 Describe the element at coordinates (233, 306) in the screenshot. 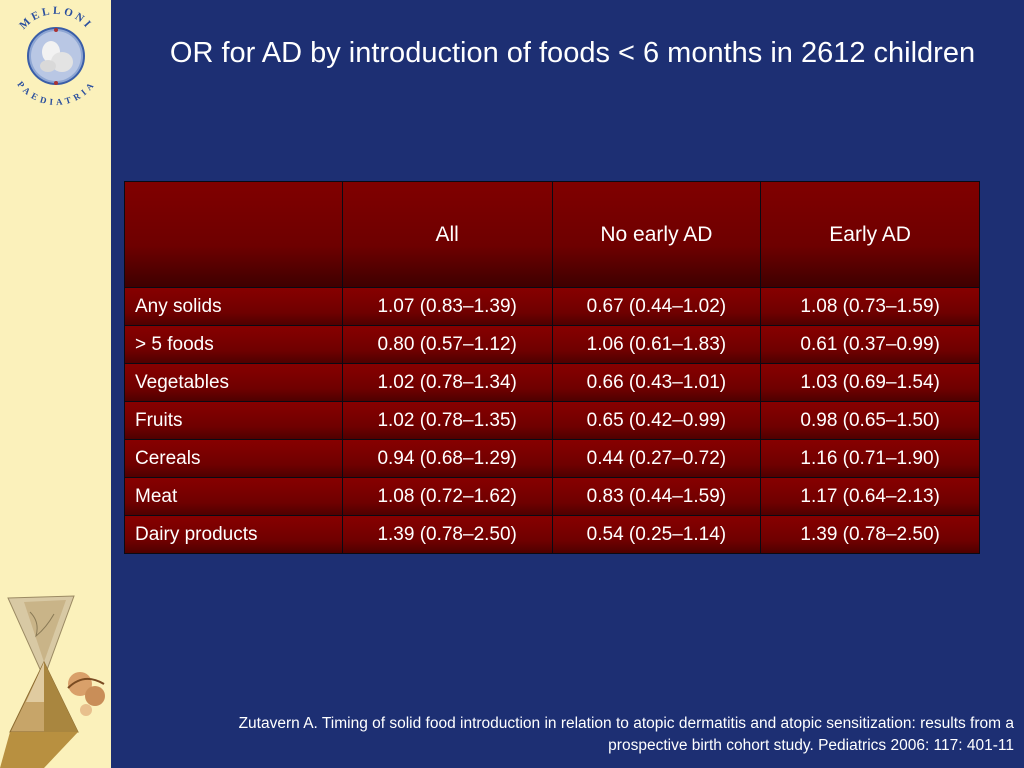

I see `row-label: Any solids` at that location.